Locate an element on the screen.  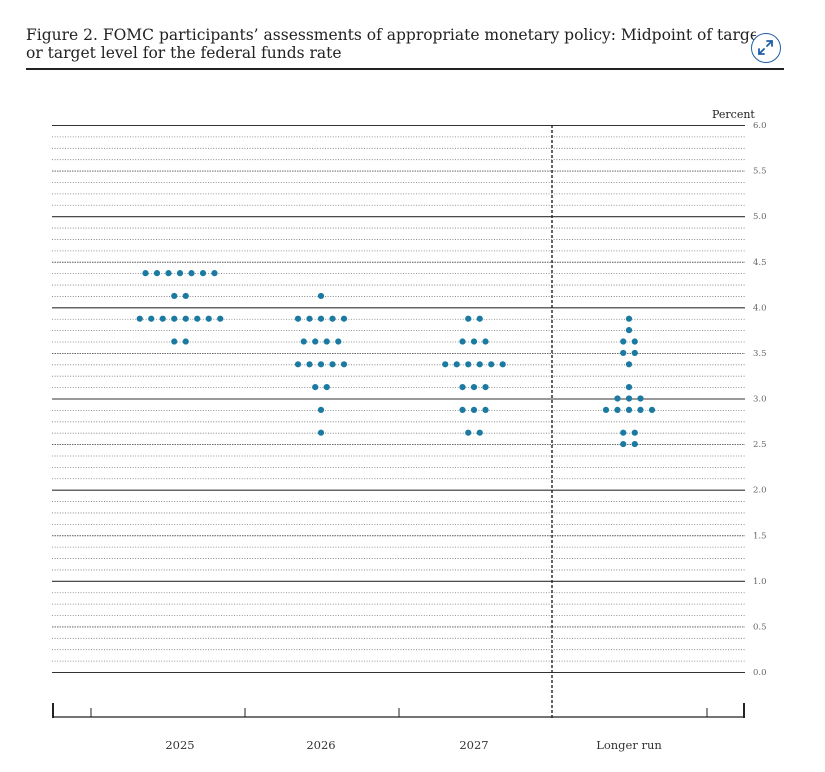
y-tick-label: 5.0 is located at coordinates (760, 217).